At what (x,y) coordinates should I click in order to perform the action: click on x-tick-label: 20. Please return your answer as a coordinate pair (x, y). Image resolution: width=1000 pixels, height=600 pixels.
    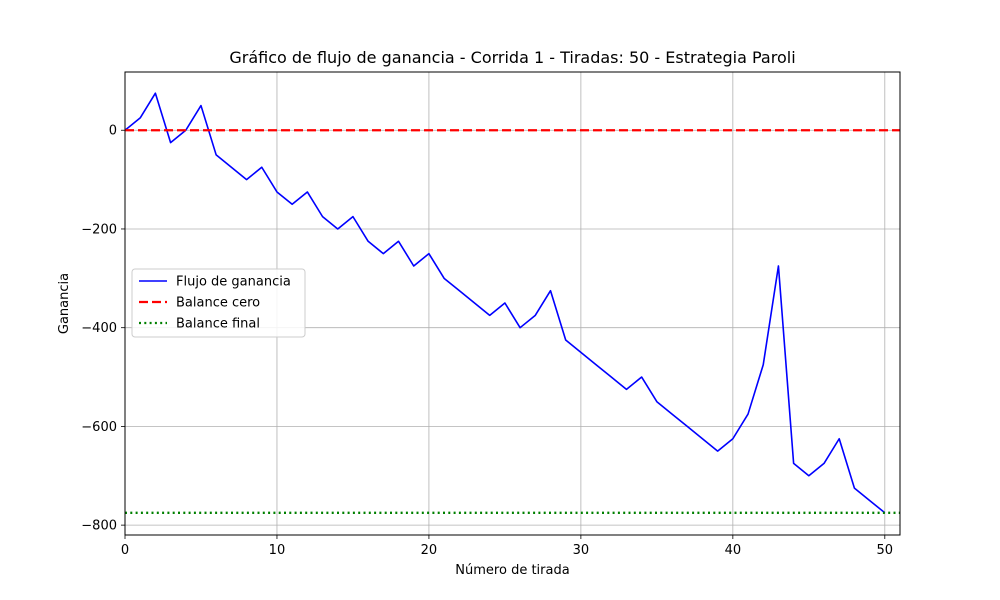
    Looking at the image, I should click on (429, 550).